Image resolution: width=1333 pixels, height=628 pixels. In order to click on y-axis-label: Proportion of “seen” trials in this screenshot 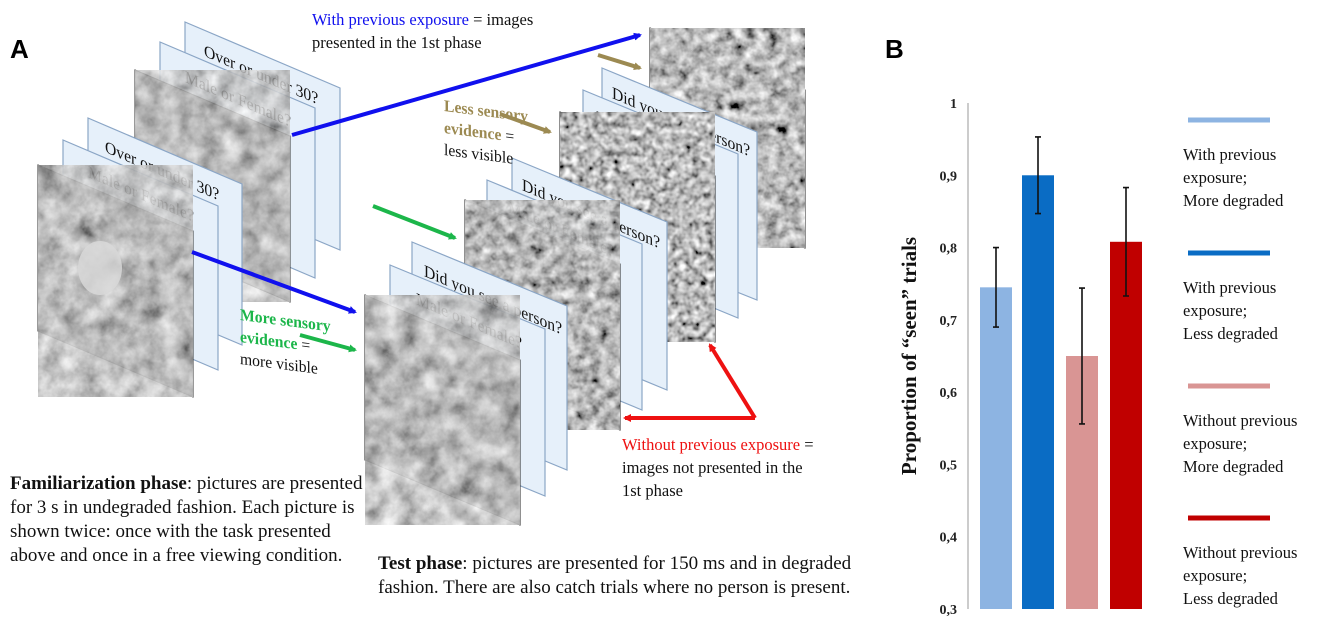, I will do `click(909, 356)`.